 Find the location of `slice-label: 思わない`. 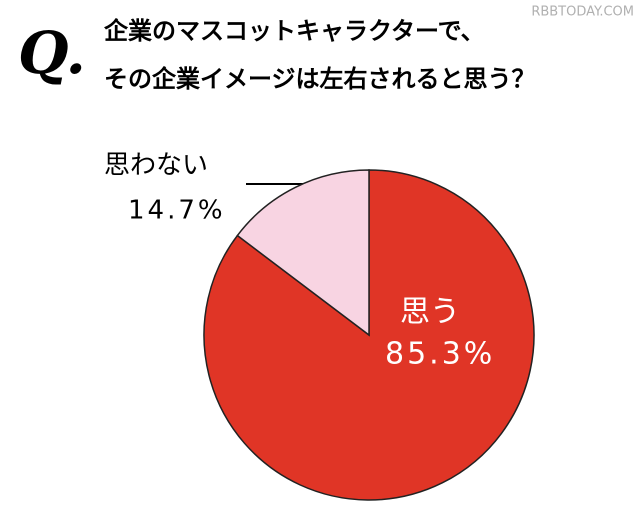

slice-label: 思わない is located at coordinates (156, 166).